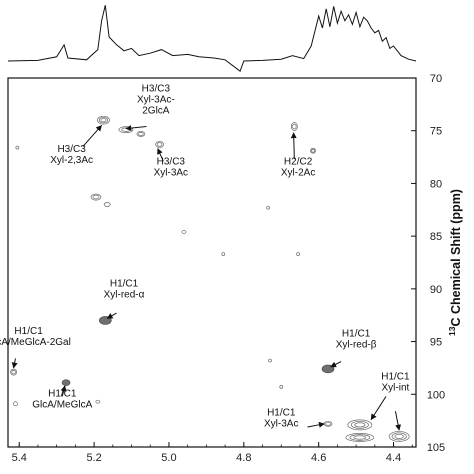 This screenshot has height=474, width=474. What do you see at coordinates (168, 458) in the screenshot?
I see `x-tick-label: 5.0` at bounding box center [168, 458].